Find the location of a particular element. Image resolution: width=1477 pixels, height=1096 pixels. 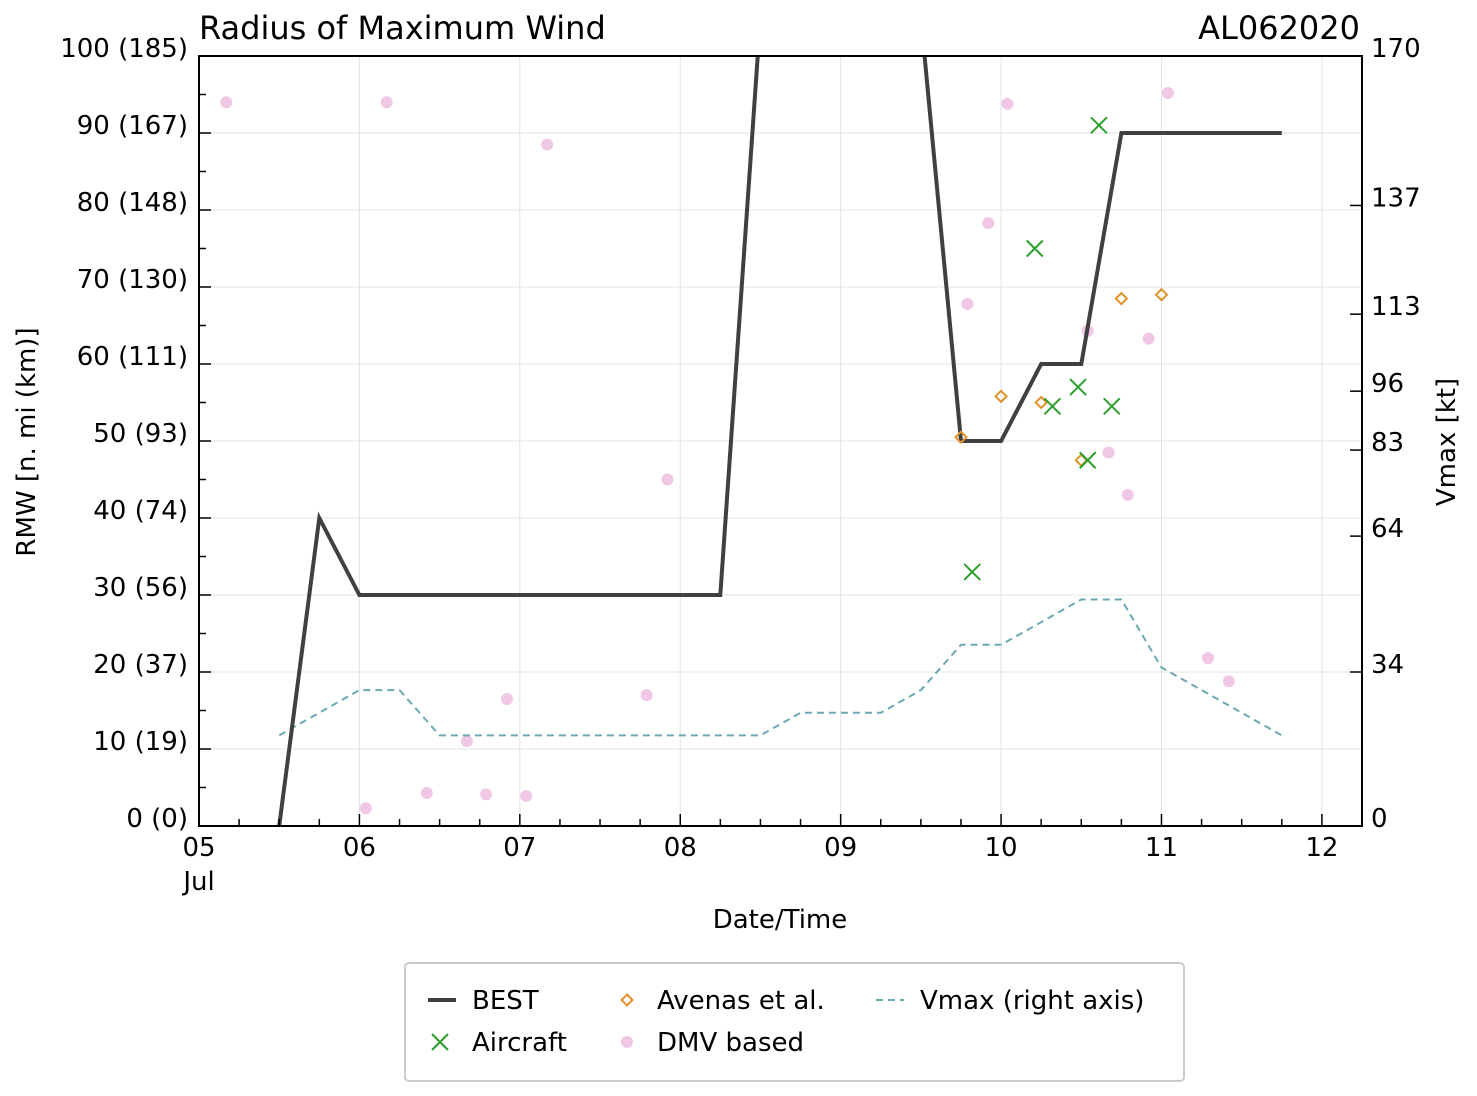

vmax-line is located at coordinates (780, 667).